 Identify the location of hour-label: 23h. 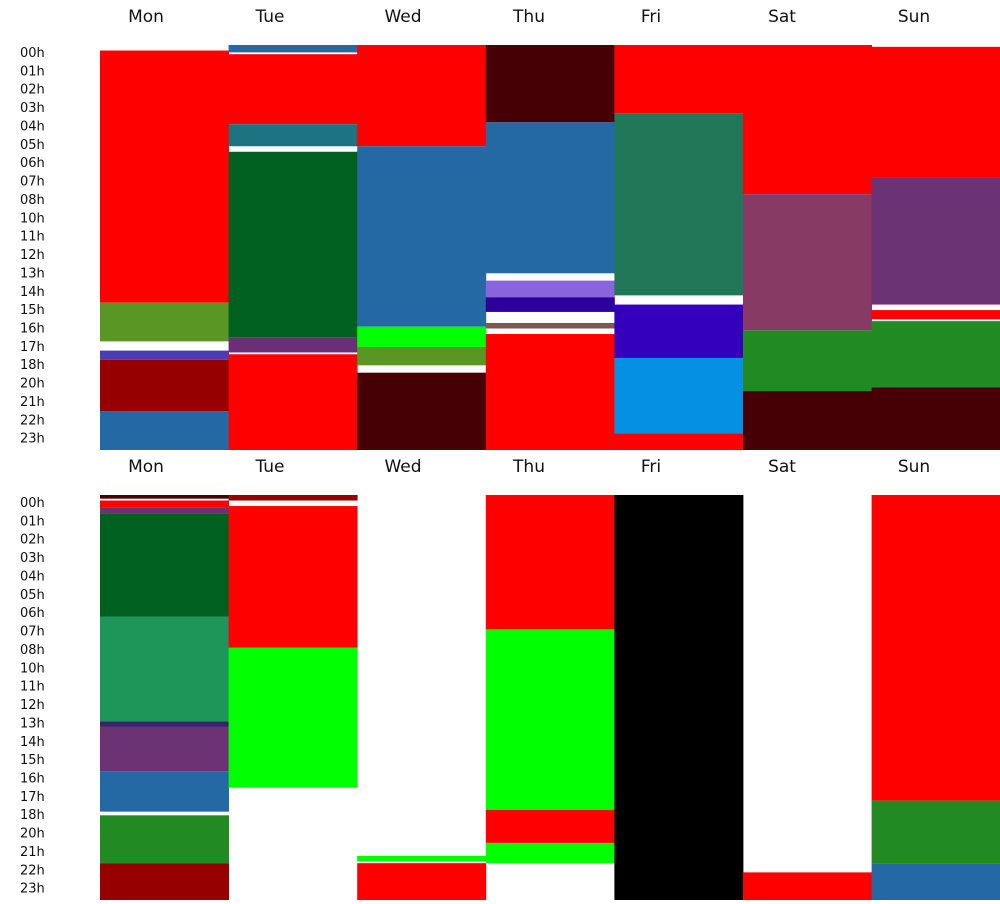
(32, 439).